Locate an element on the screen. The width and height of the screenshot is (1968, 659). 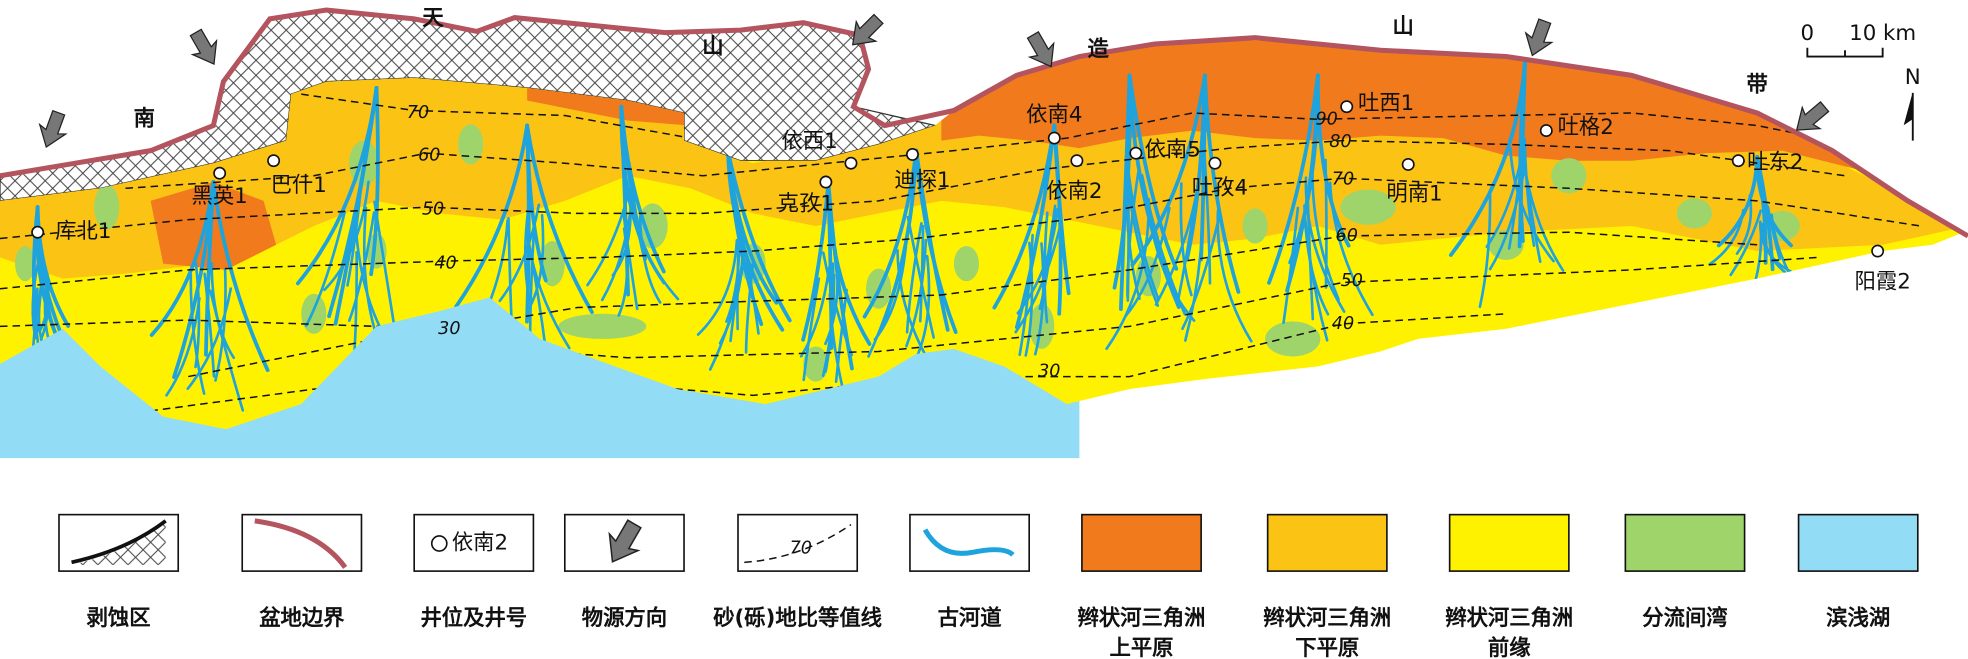
mountain-label: 山 is located at coordinates (712, 47).